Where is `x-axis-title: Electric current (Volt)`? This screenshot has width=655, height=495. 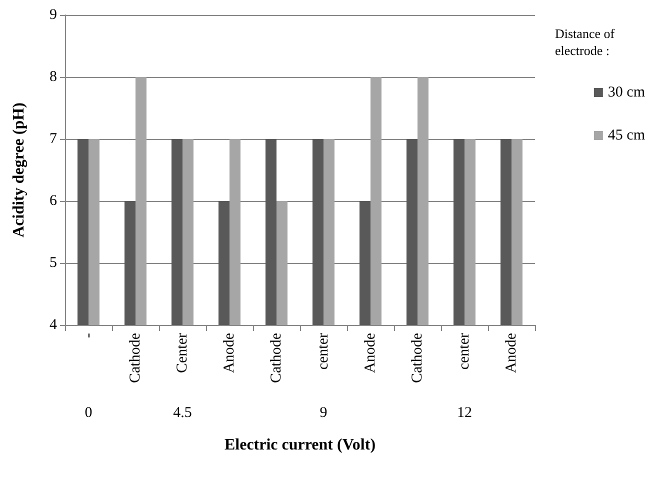
x-axis-title: Electric current (Volt) is located at coordinates (300, 445).